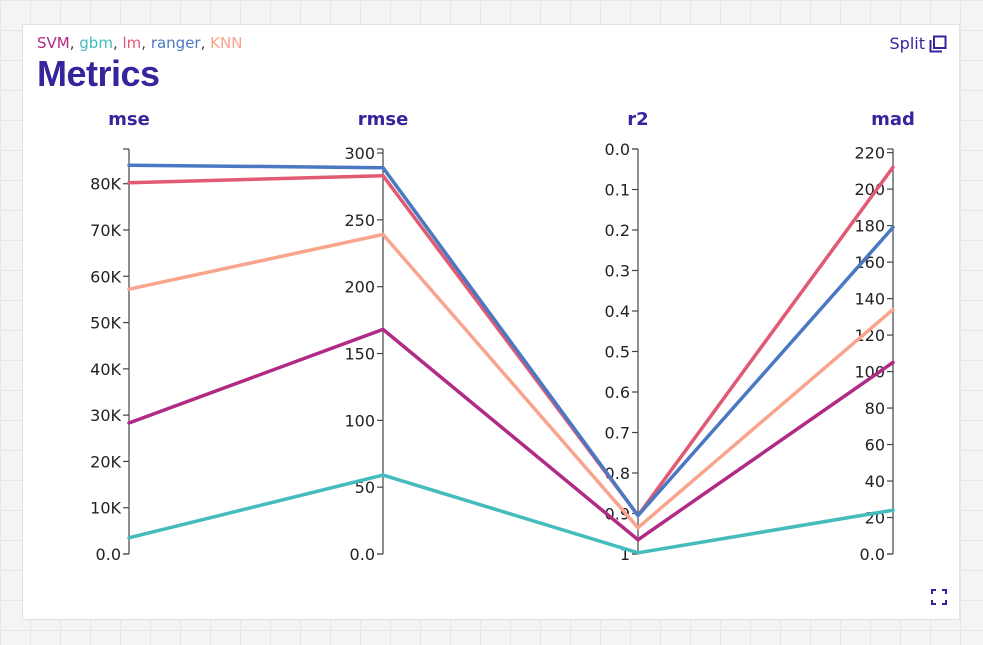  I want to click on tick-label: 250, so click(359, 220).